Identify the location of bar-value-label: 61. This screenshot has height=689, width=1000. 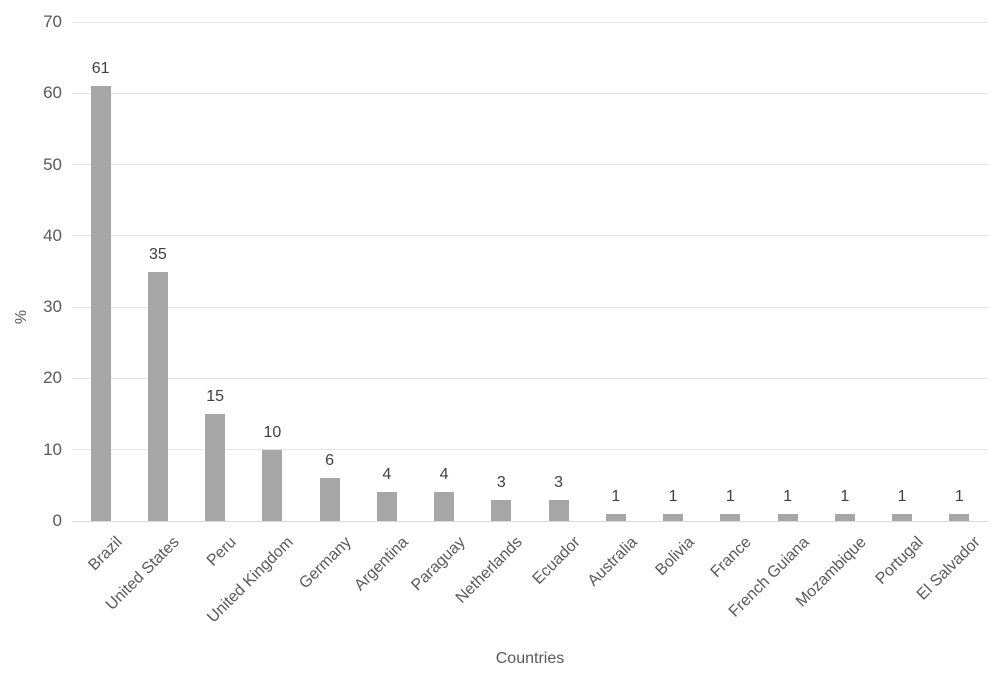
(100, 69).